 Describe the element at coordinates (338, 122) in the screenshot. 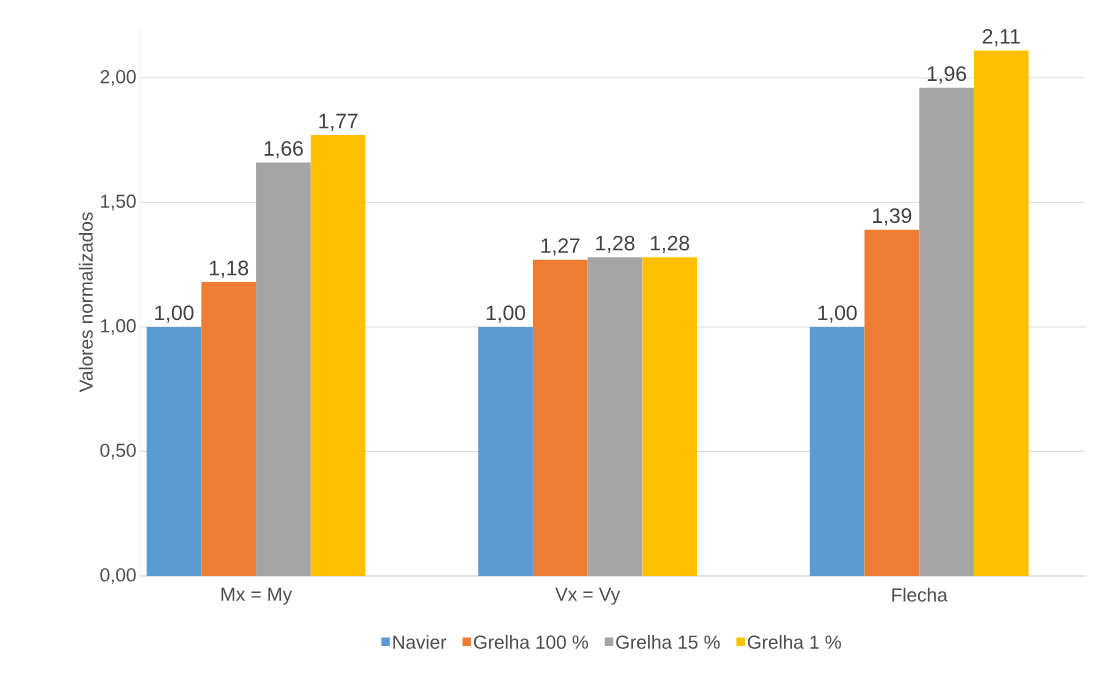

I see `data-label: 1,77` at that location.